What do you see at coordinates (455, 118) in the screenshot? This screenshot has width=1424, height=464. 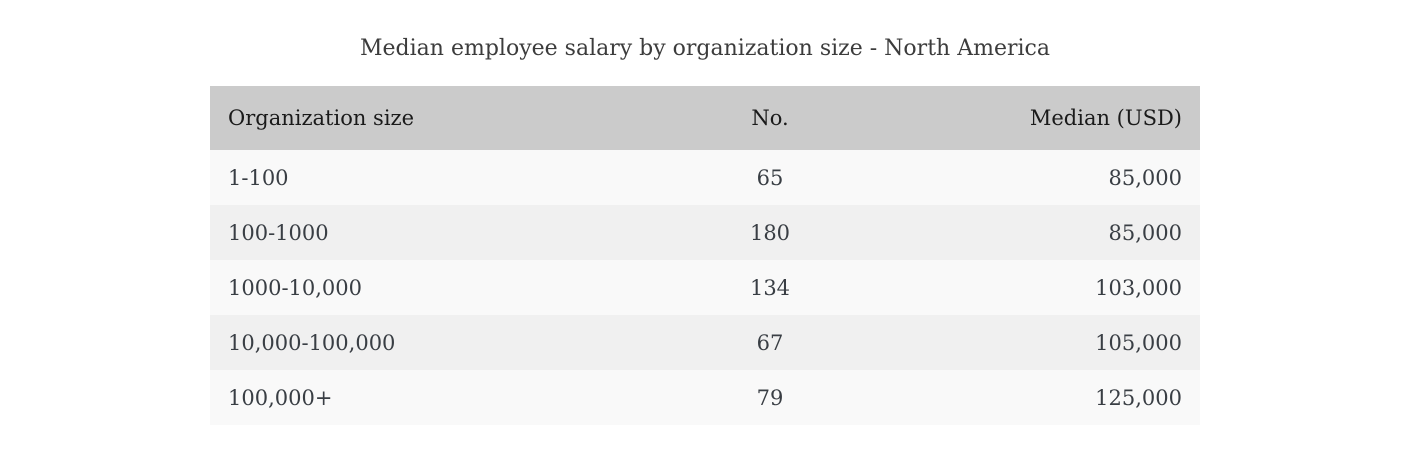 I see `column-header-organization-size: Organization size` at bounding box center [455, 118].